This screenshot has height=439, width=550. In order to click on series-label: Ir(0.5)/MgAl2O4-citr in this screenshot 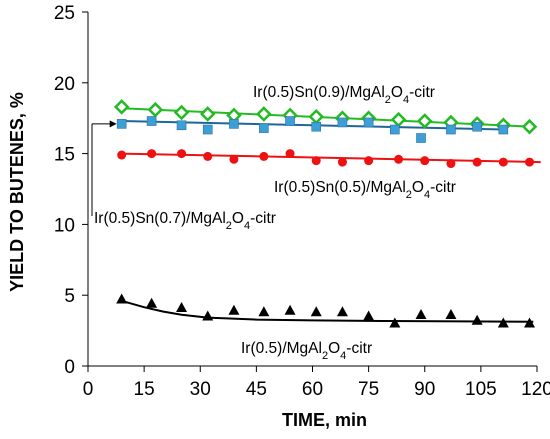, I will do `click(306, 351)`.